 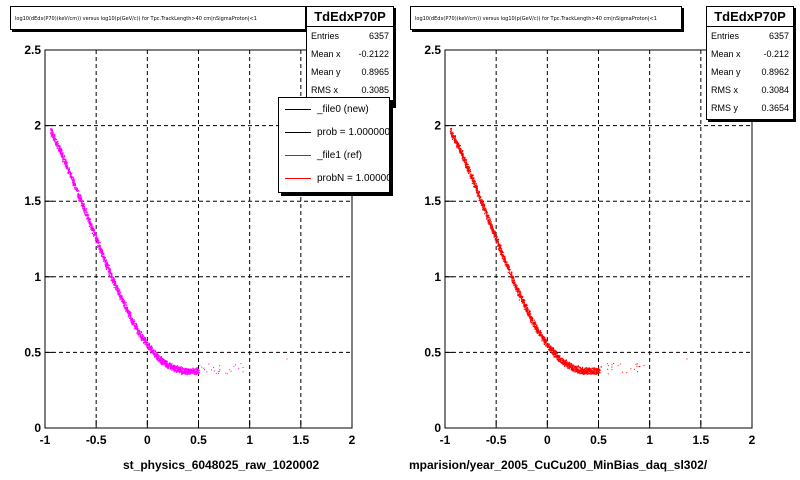 What do you see at coordinates (724, 108) in the screenshot?
I see `stats-label: RMS y` at bounding box center [724, 108].